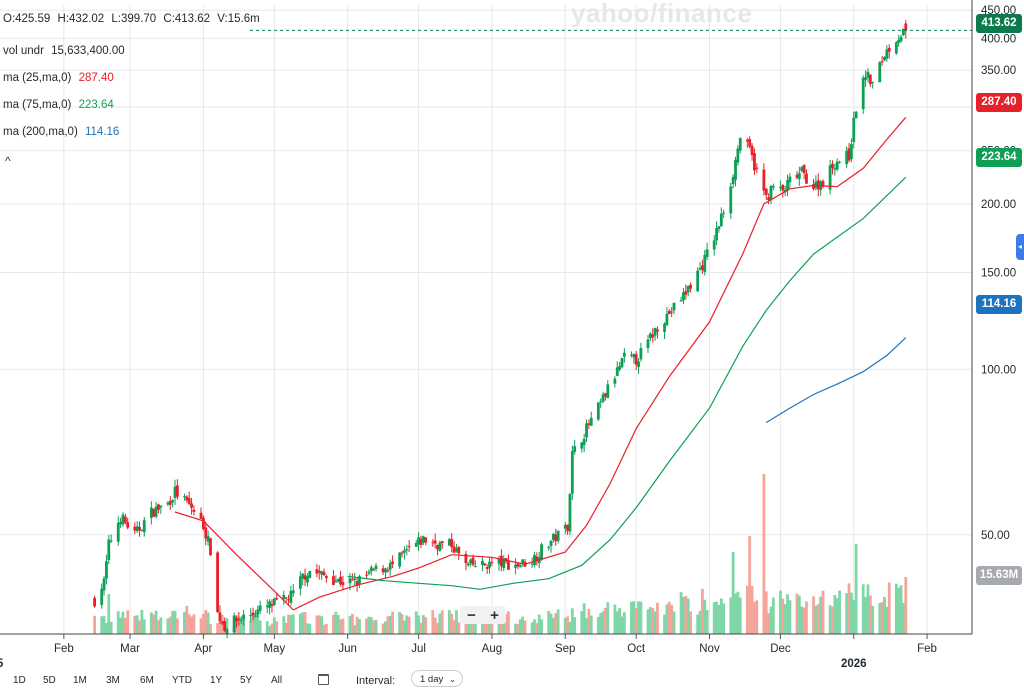 This screenshot has width=1024, height=690. Describe the element at coordinates (113, 680) in the screenshot. I see `range-3m-button: 3M` at that location.